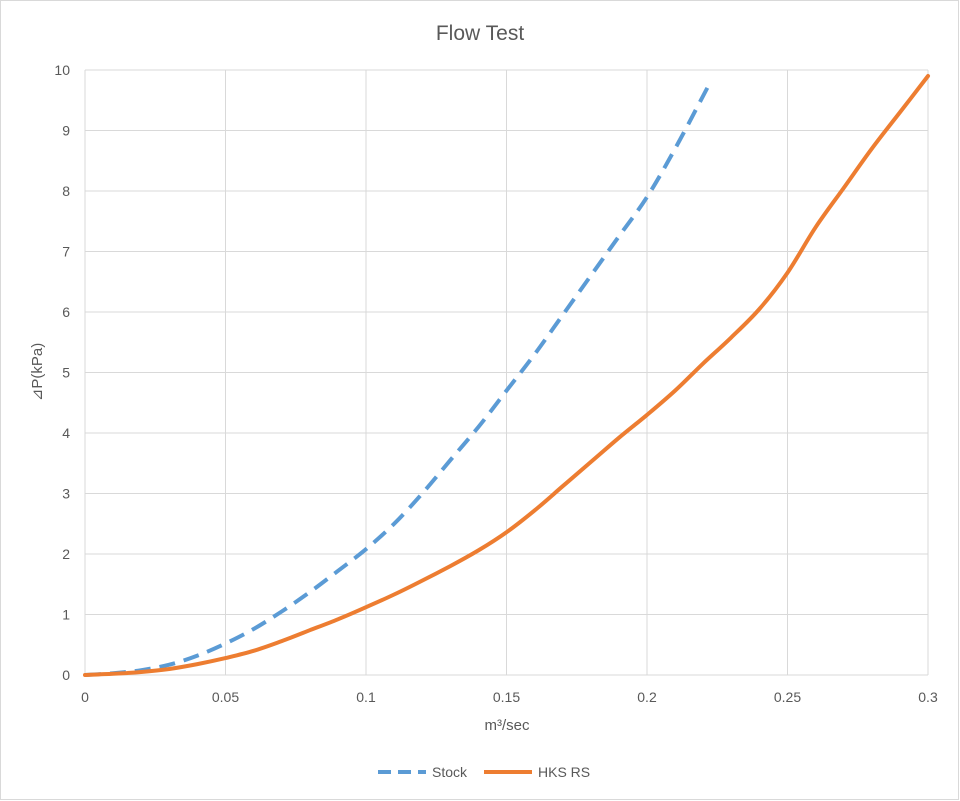  Describe the element at coordinates (66, 373) in the screenshot. I see `y-tick-label-5: 5` at that location.